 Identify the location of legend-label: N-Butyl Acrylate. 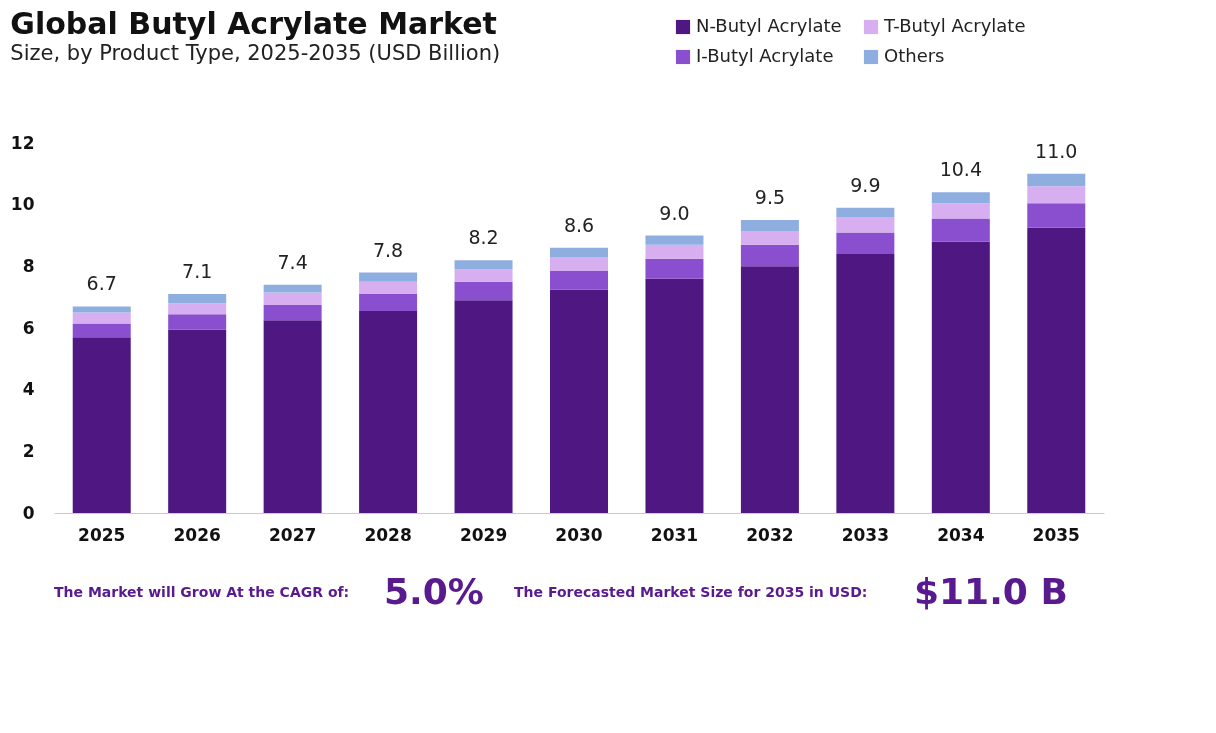
(769, 25).